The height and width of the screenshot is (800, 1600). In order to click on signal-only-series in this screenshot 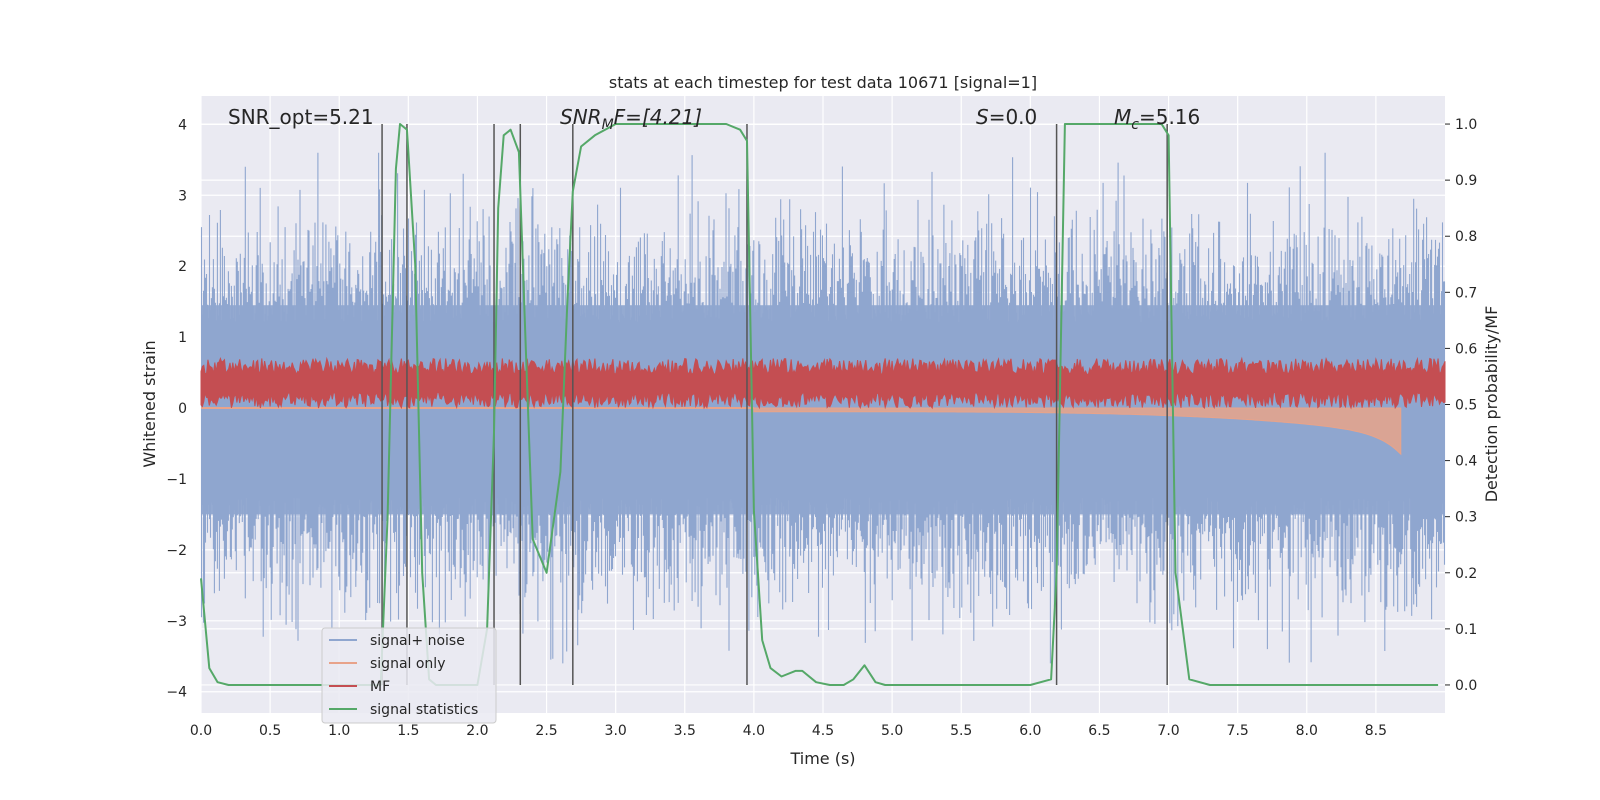, I will do `click(801, 431)`.